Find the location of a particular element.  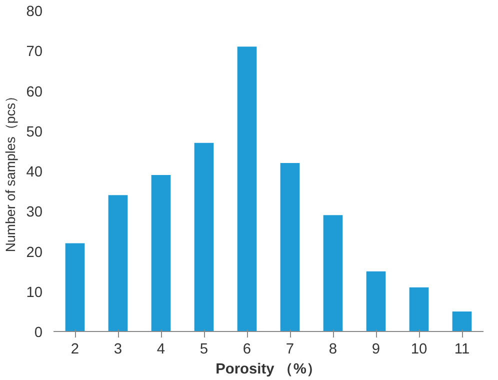

x-tick-label: 4 is located at coordinates (161, 350).